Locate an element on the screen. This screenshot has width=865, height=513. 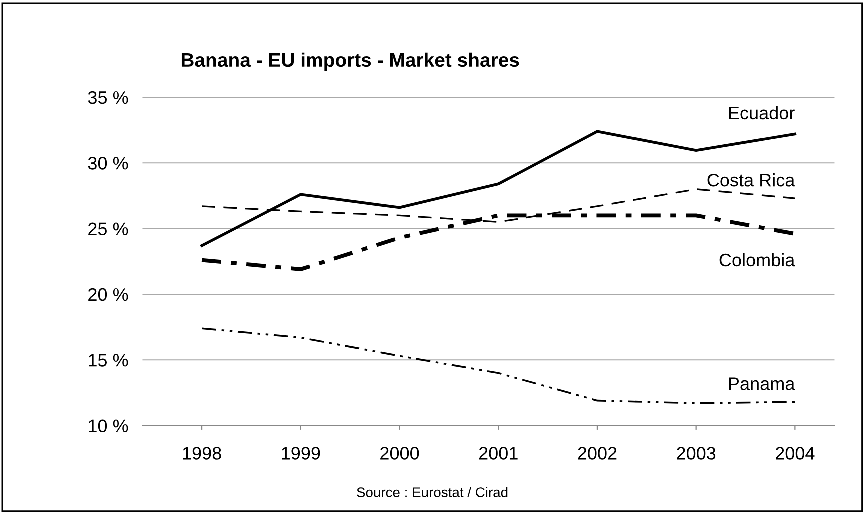
y-tick-label: 30 % is located at coordinates (108, 163).